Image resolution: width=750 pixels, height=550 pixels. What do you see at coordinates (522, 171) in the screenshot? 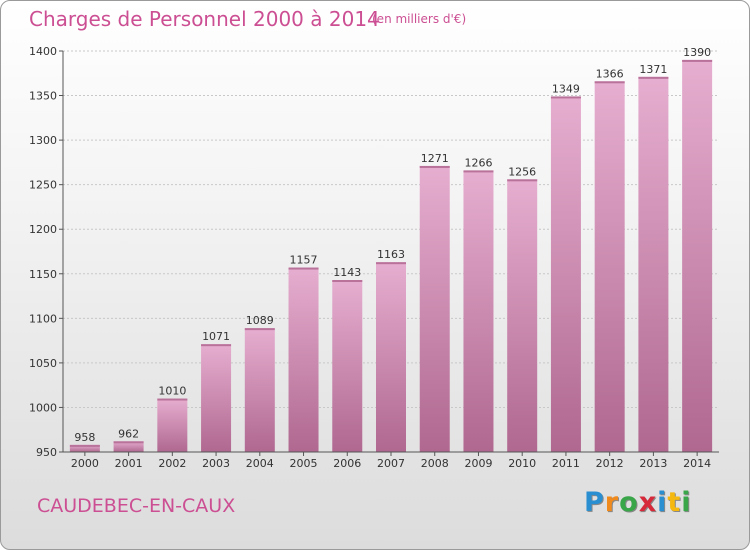
I see `bar-value-label: 1256` at bounding box center [522, 171].